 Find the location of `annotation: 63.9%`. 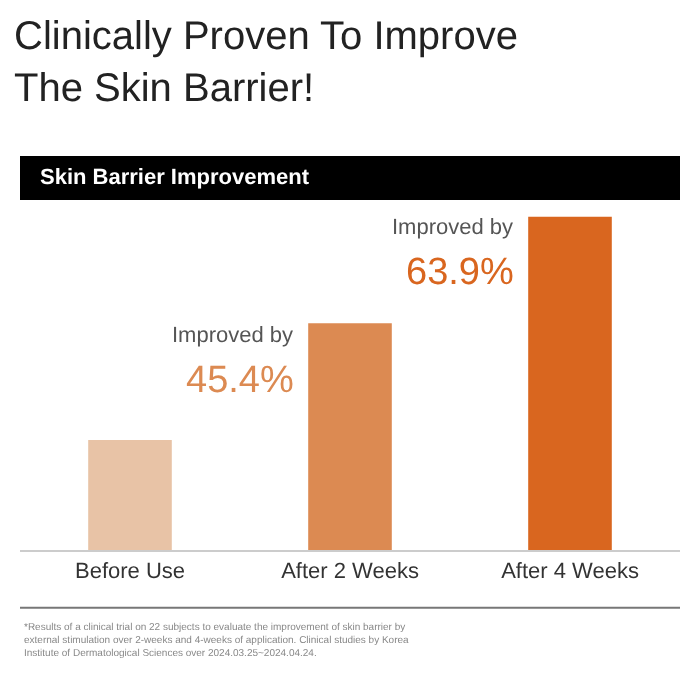

annotation: 63.9% is located at coordinates (460, 273).